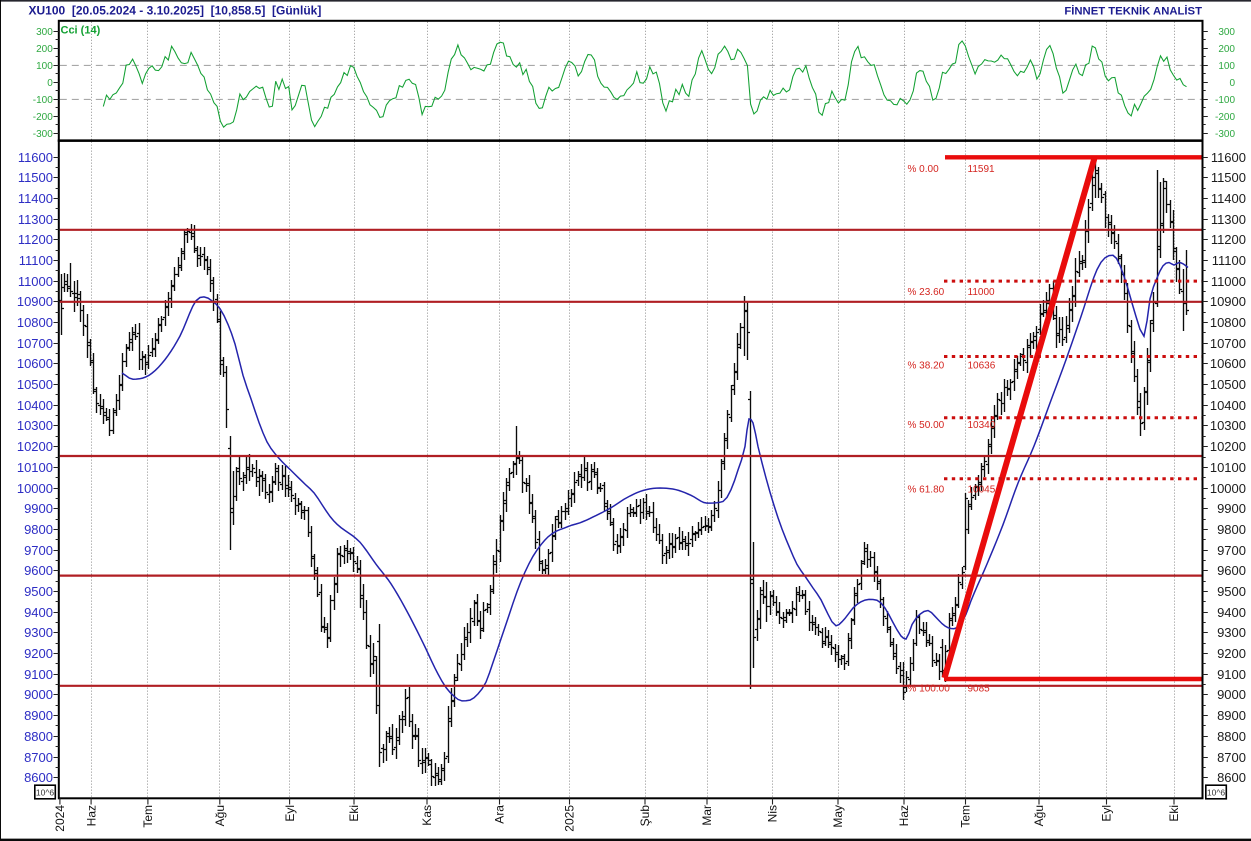  I want to click on svg-text: Mar, so click(707, 815).